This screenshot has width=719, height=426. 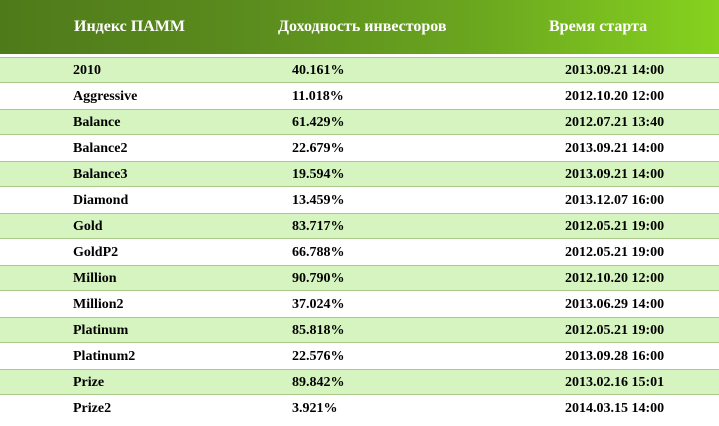 What do you see at coordinates (359, 200) in the screenshot?
I see `table-row: Diamond 13.459% 2013.12.07 16:00` at bounding box center [359, 200].